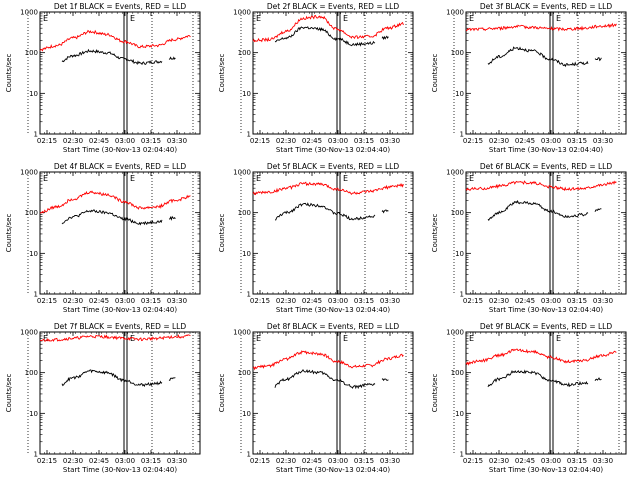 The width and height of the screenshot is (640, 480). I want to click on chart-title: Det 7f BLACK = Events, RED = LLD, so click(120, 326).